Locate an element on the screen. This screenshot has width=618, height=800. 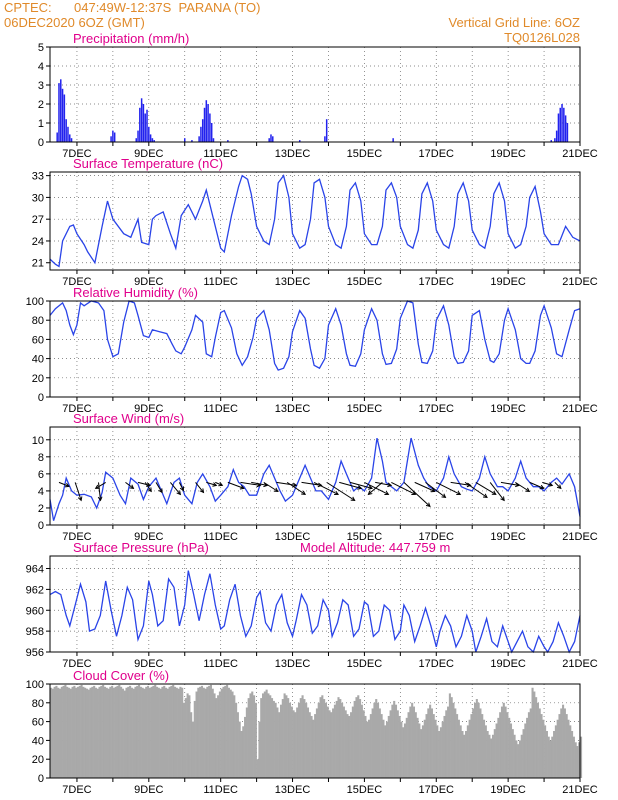
header-run: 06DEC2020 6OZ (GMT) is located at coordinates (74, 22).